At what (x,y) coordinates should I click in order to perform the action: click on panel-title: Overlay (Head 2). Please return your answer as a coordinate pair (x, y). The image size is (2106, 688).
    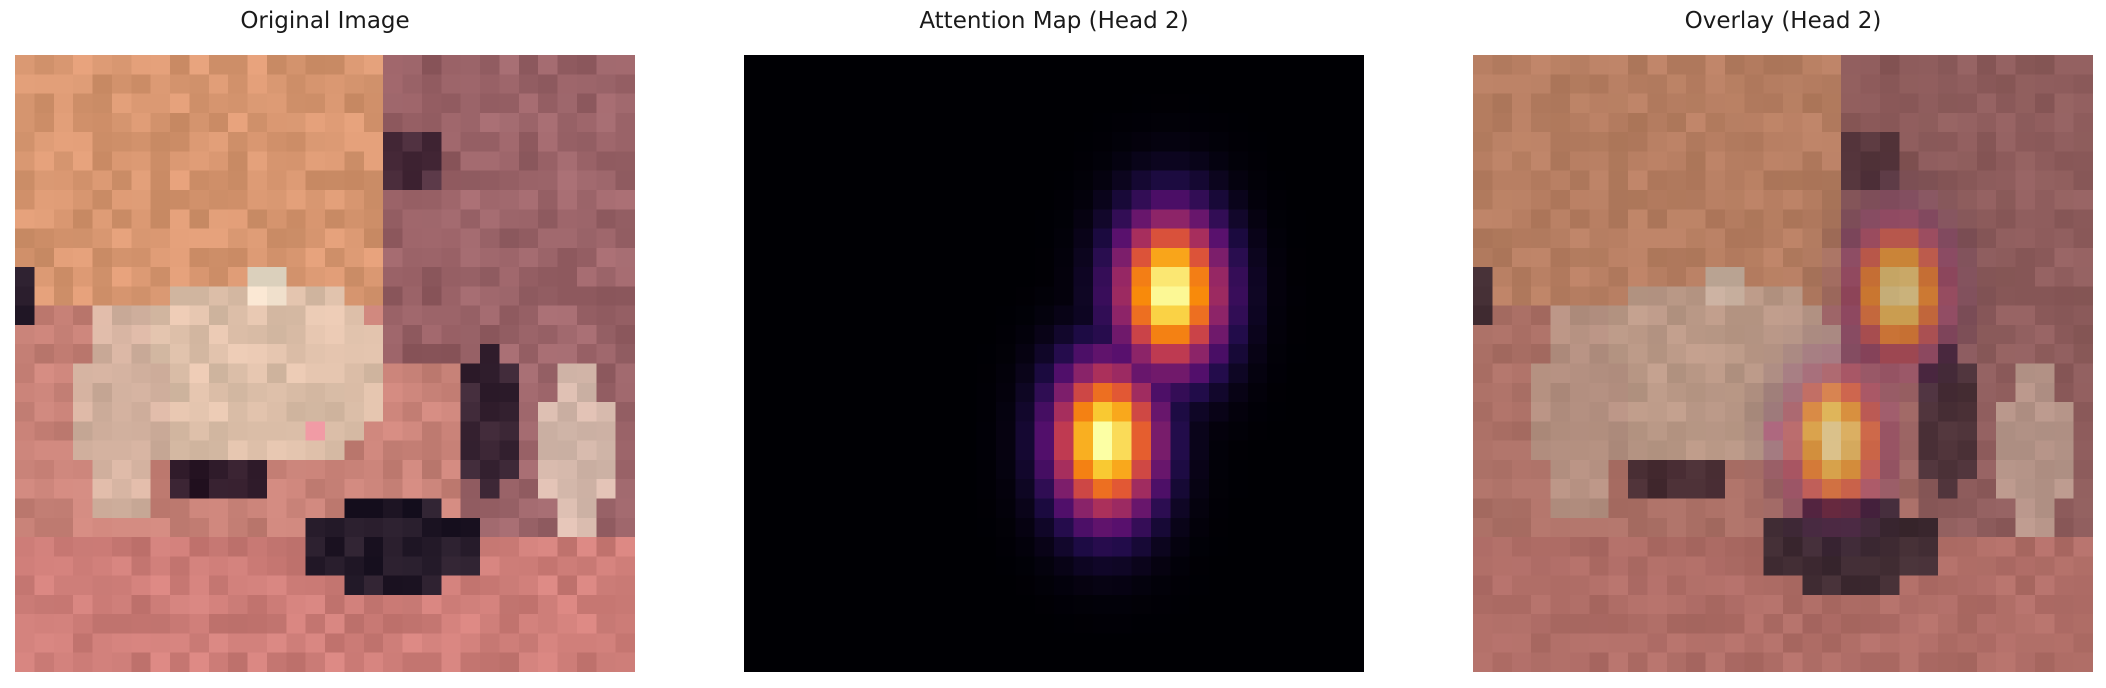
    Looking at the image, I should click on (1783, 21).